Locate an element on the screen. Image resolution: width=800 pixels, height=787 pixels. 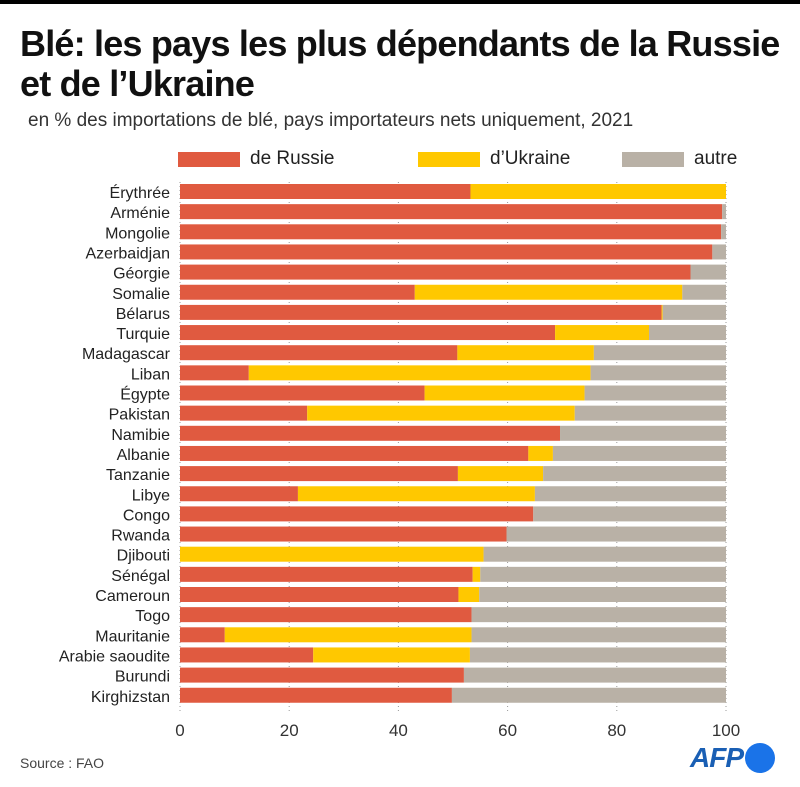
afp-logo: AFP is located at coordinates (732, 758).